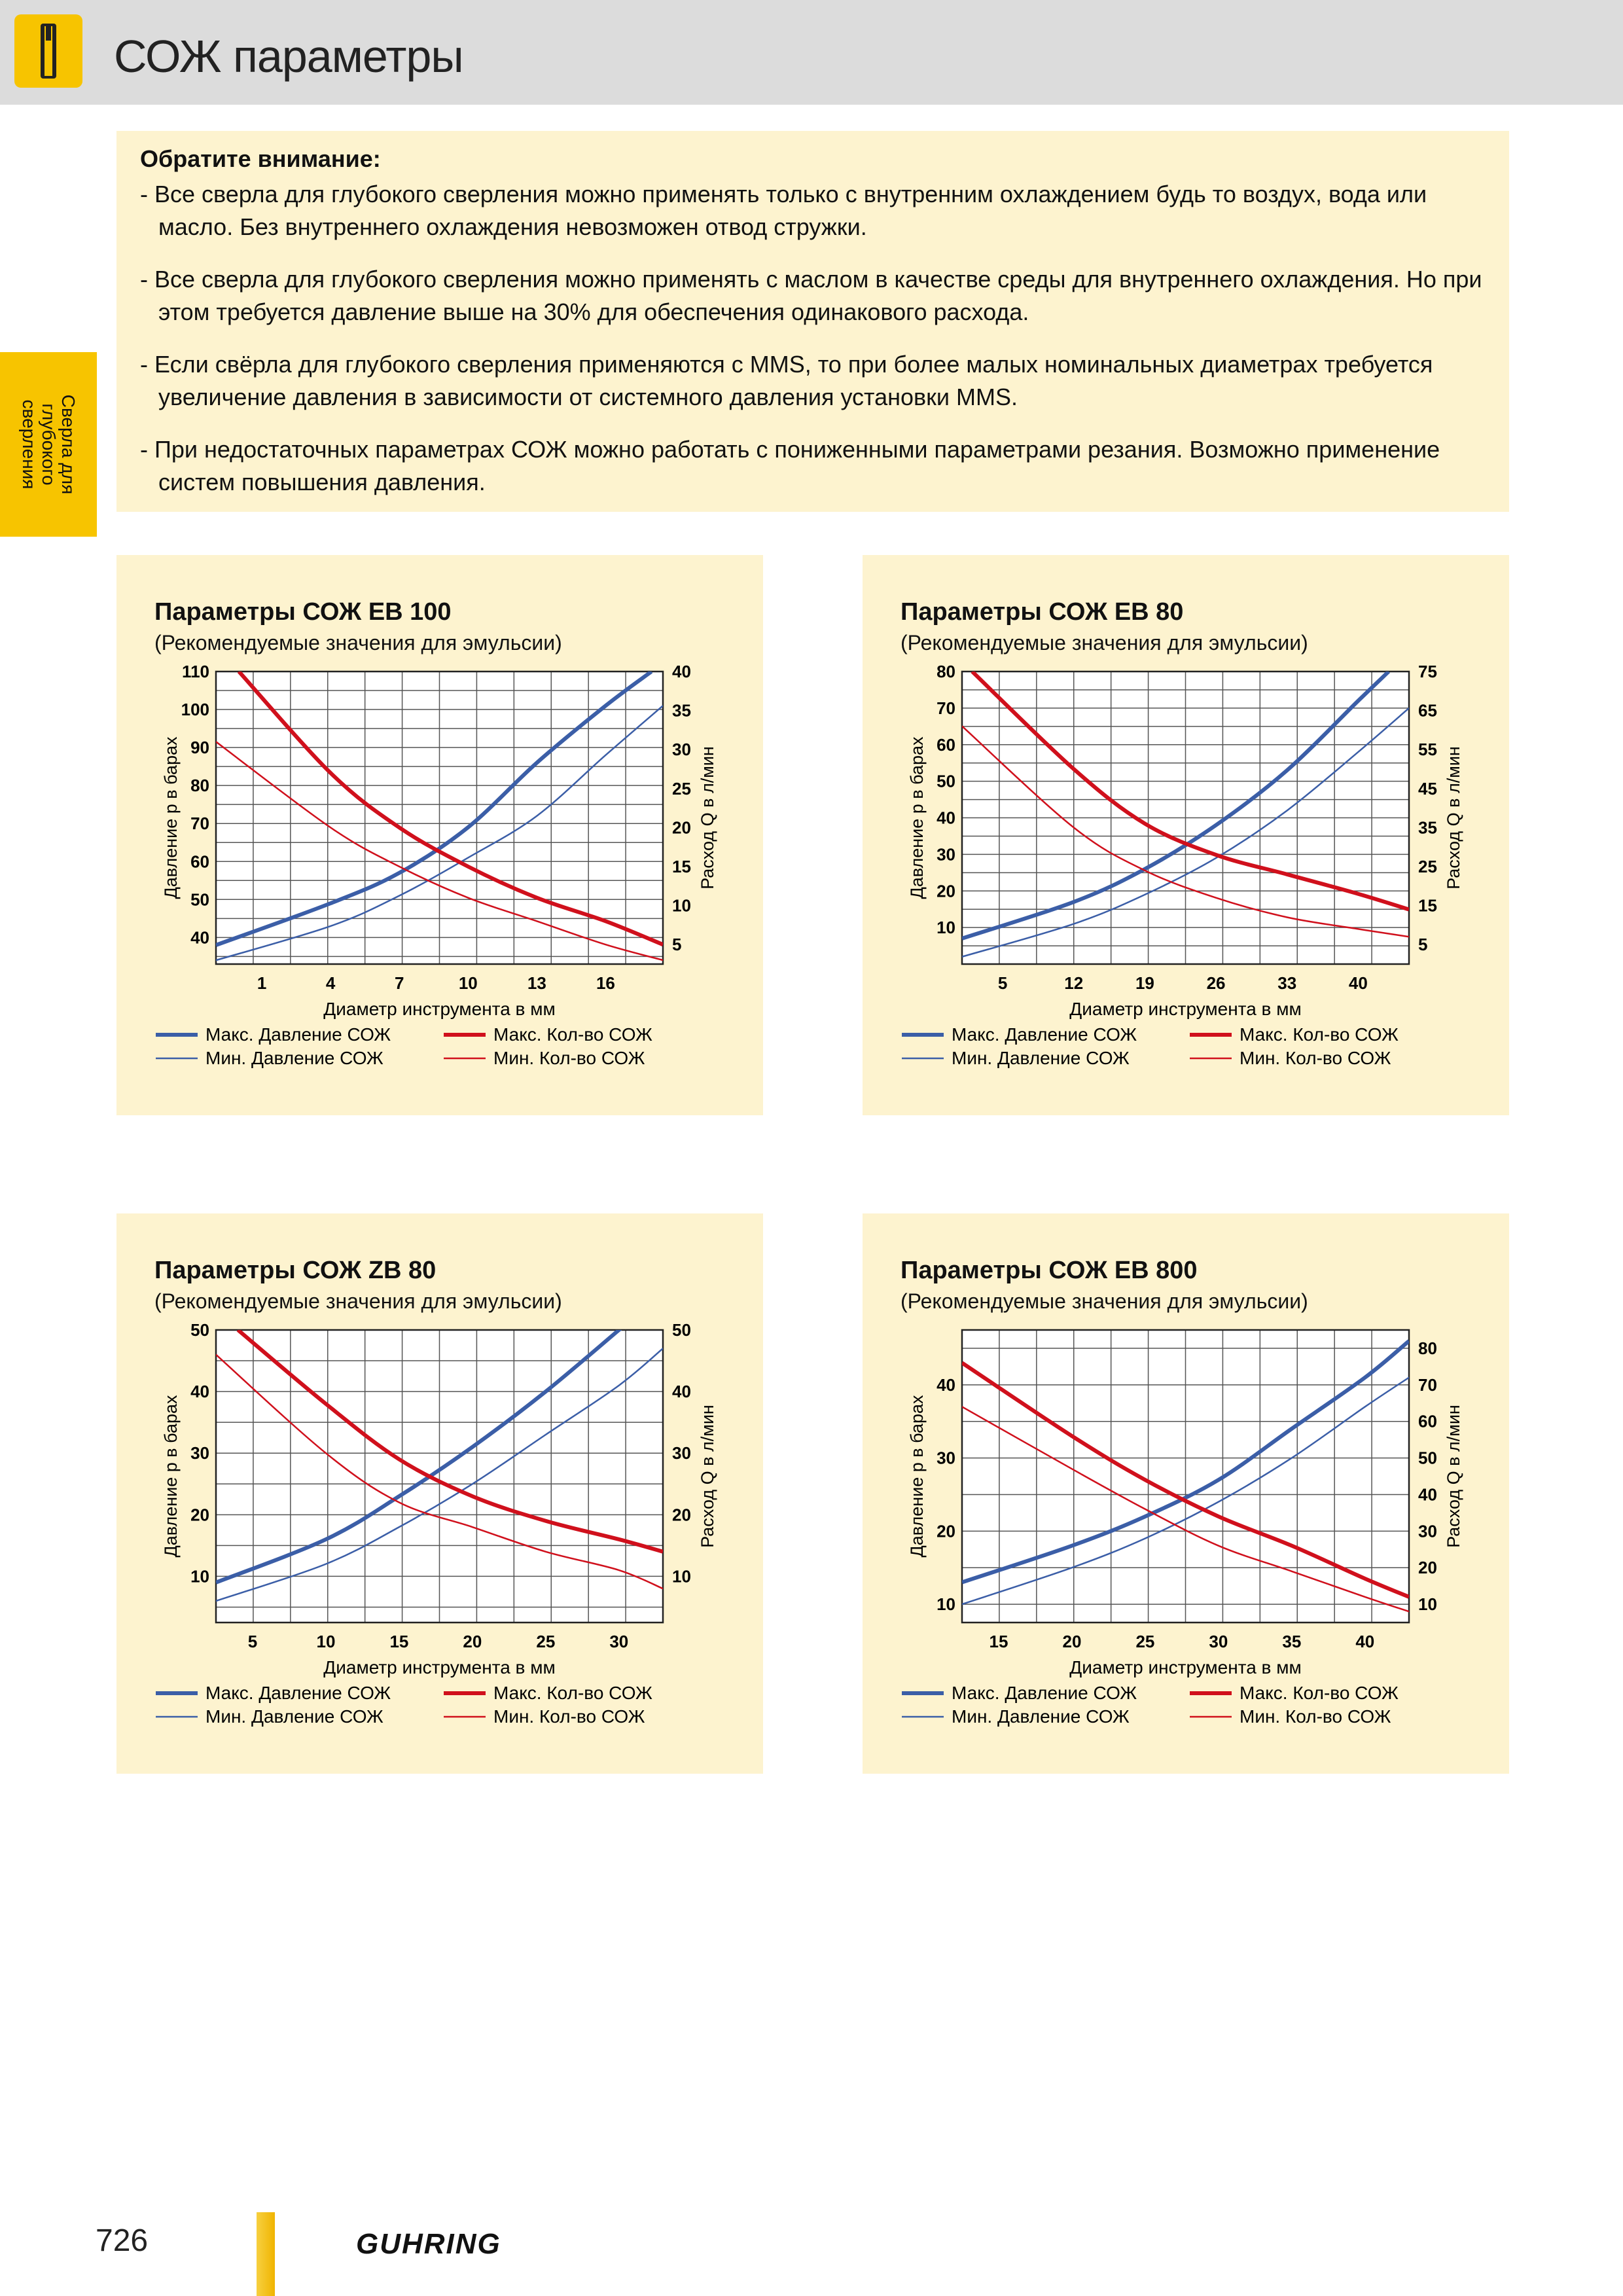 This screenshot has height=2296, width=1623. What do you see at coordinates (1427, 1421) in the screenshot?
I see `y-right-tick-label: 60` at bounding box center [1427, 1421].